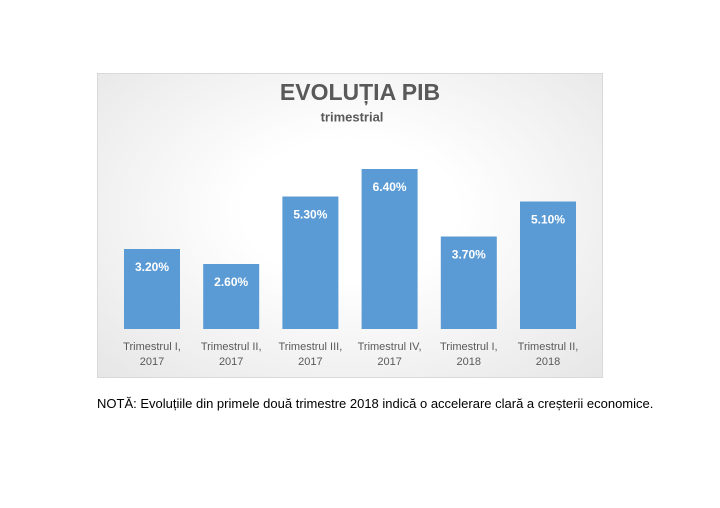 Image resolution: width=720 pixels, height=508 pixels. I want to click on x-tick-label: Trimestrul III, 2017, so click(310, 354).